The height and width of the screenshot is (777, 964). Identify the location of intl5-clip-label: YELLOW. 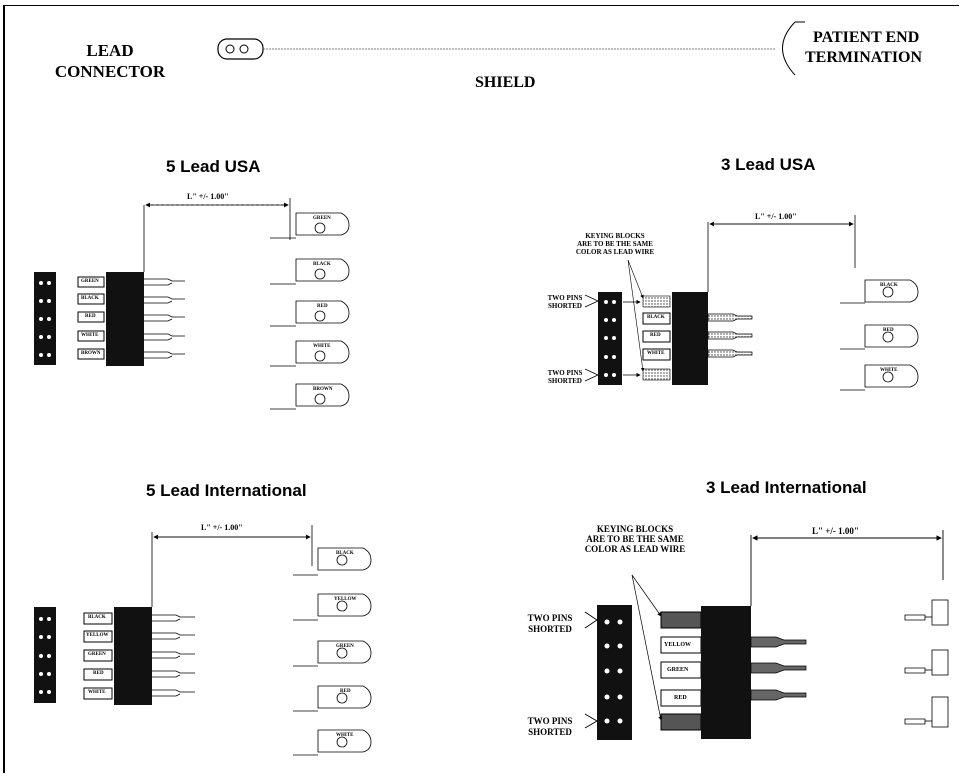
(345, 599).